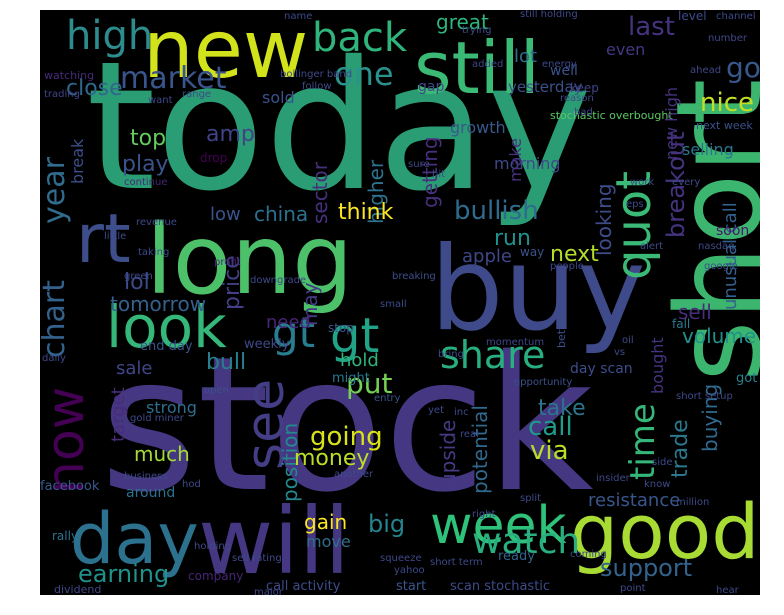  I want to click on word-growth: growth, so click(478, 127).